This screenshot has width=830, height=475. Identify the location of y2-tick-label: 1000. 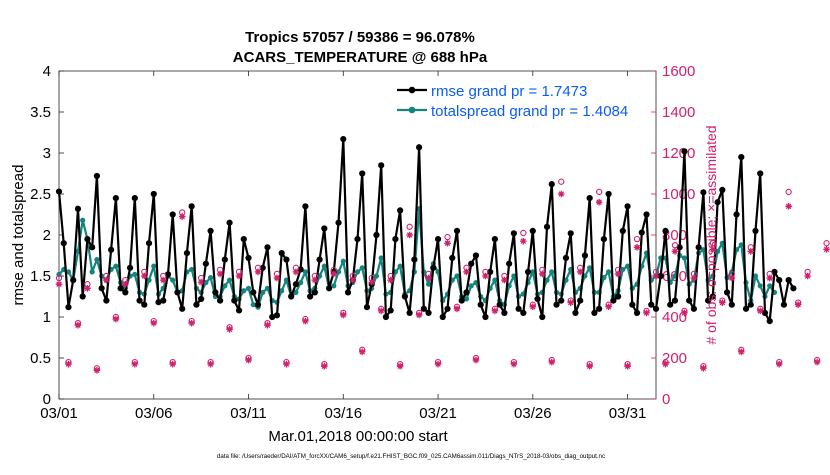
(678, 194).